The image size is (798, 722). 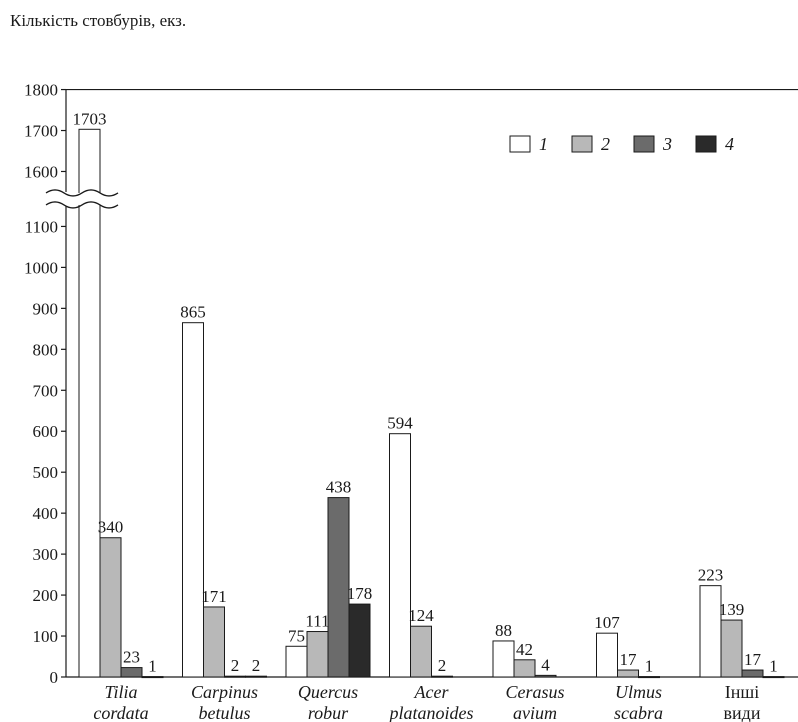 I want to click on x-tick-label: platanoides, so click(x=431, y=712).